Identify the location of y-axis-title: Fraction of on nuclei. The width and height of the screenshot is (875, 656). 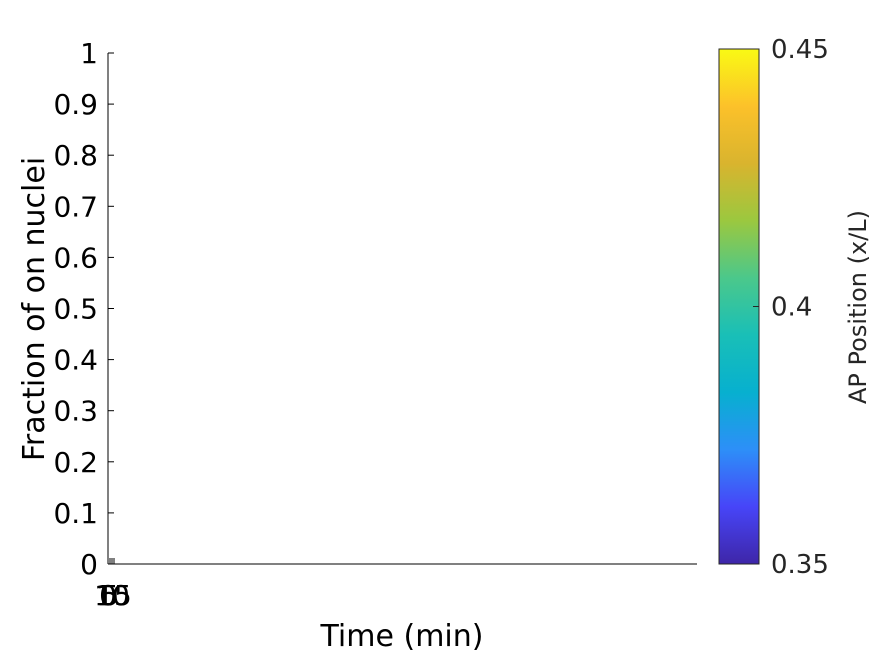
(34, 309).